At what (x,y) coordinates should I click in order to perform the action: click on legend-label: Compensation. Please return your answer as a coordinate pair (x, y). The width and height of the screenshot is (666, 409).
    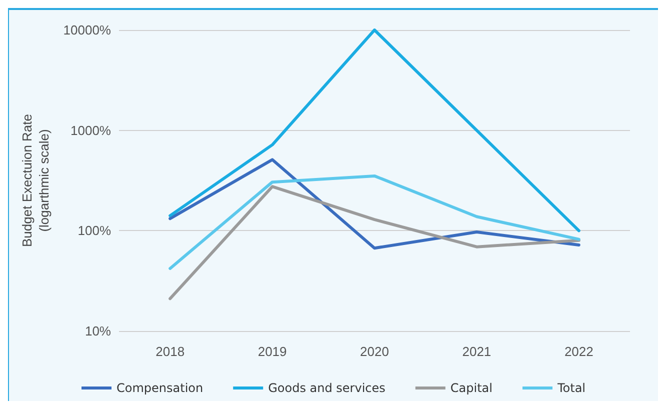
    Looking at the image, I should click on (160, 388).